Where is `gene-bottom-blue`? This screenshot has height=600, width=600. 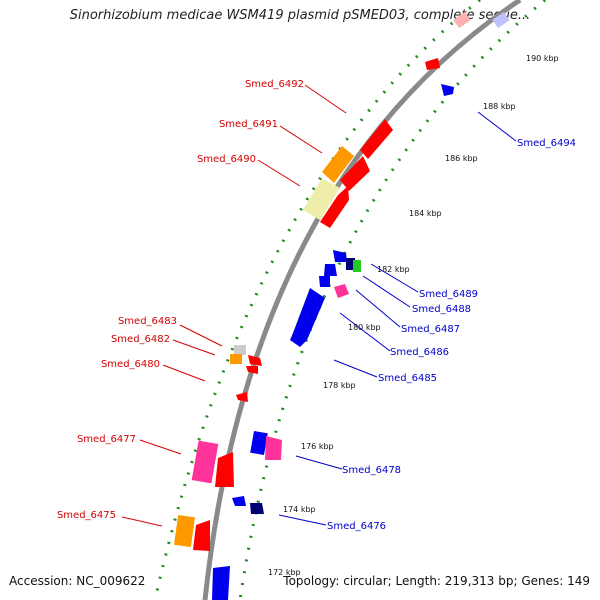 gene-bottom-blue is located at coordinates (221, 583).